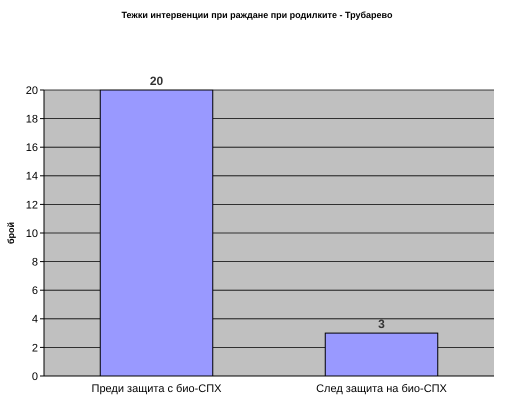 This screenshot has height=400, width=514. I want to click on y-tick-label: 10, so click(32, 234).